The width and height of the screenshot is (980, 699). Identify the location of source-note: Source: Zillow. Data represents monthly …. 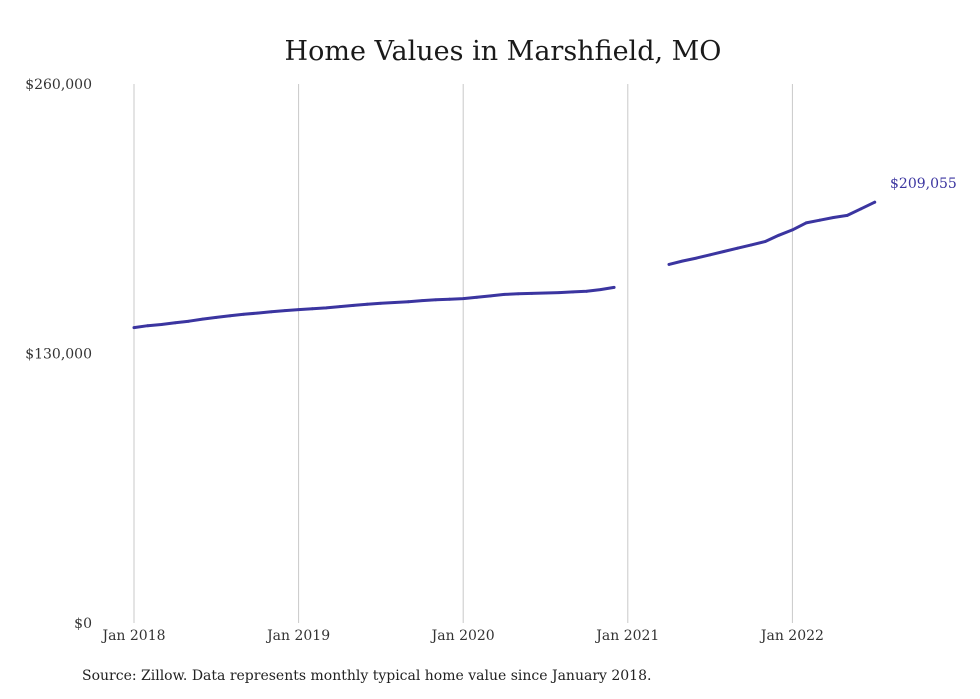
(367, 676).